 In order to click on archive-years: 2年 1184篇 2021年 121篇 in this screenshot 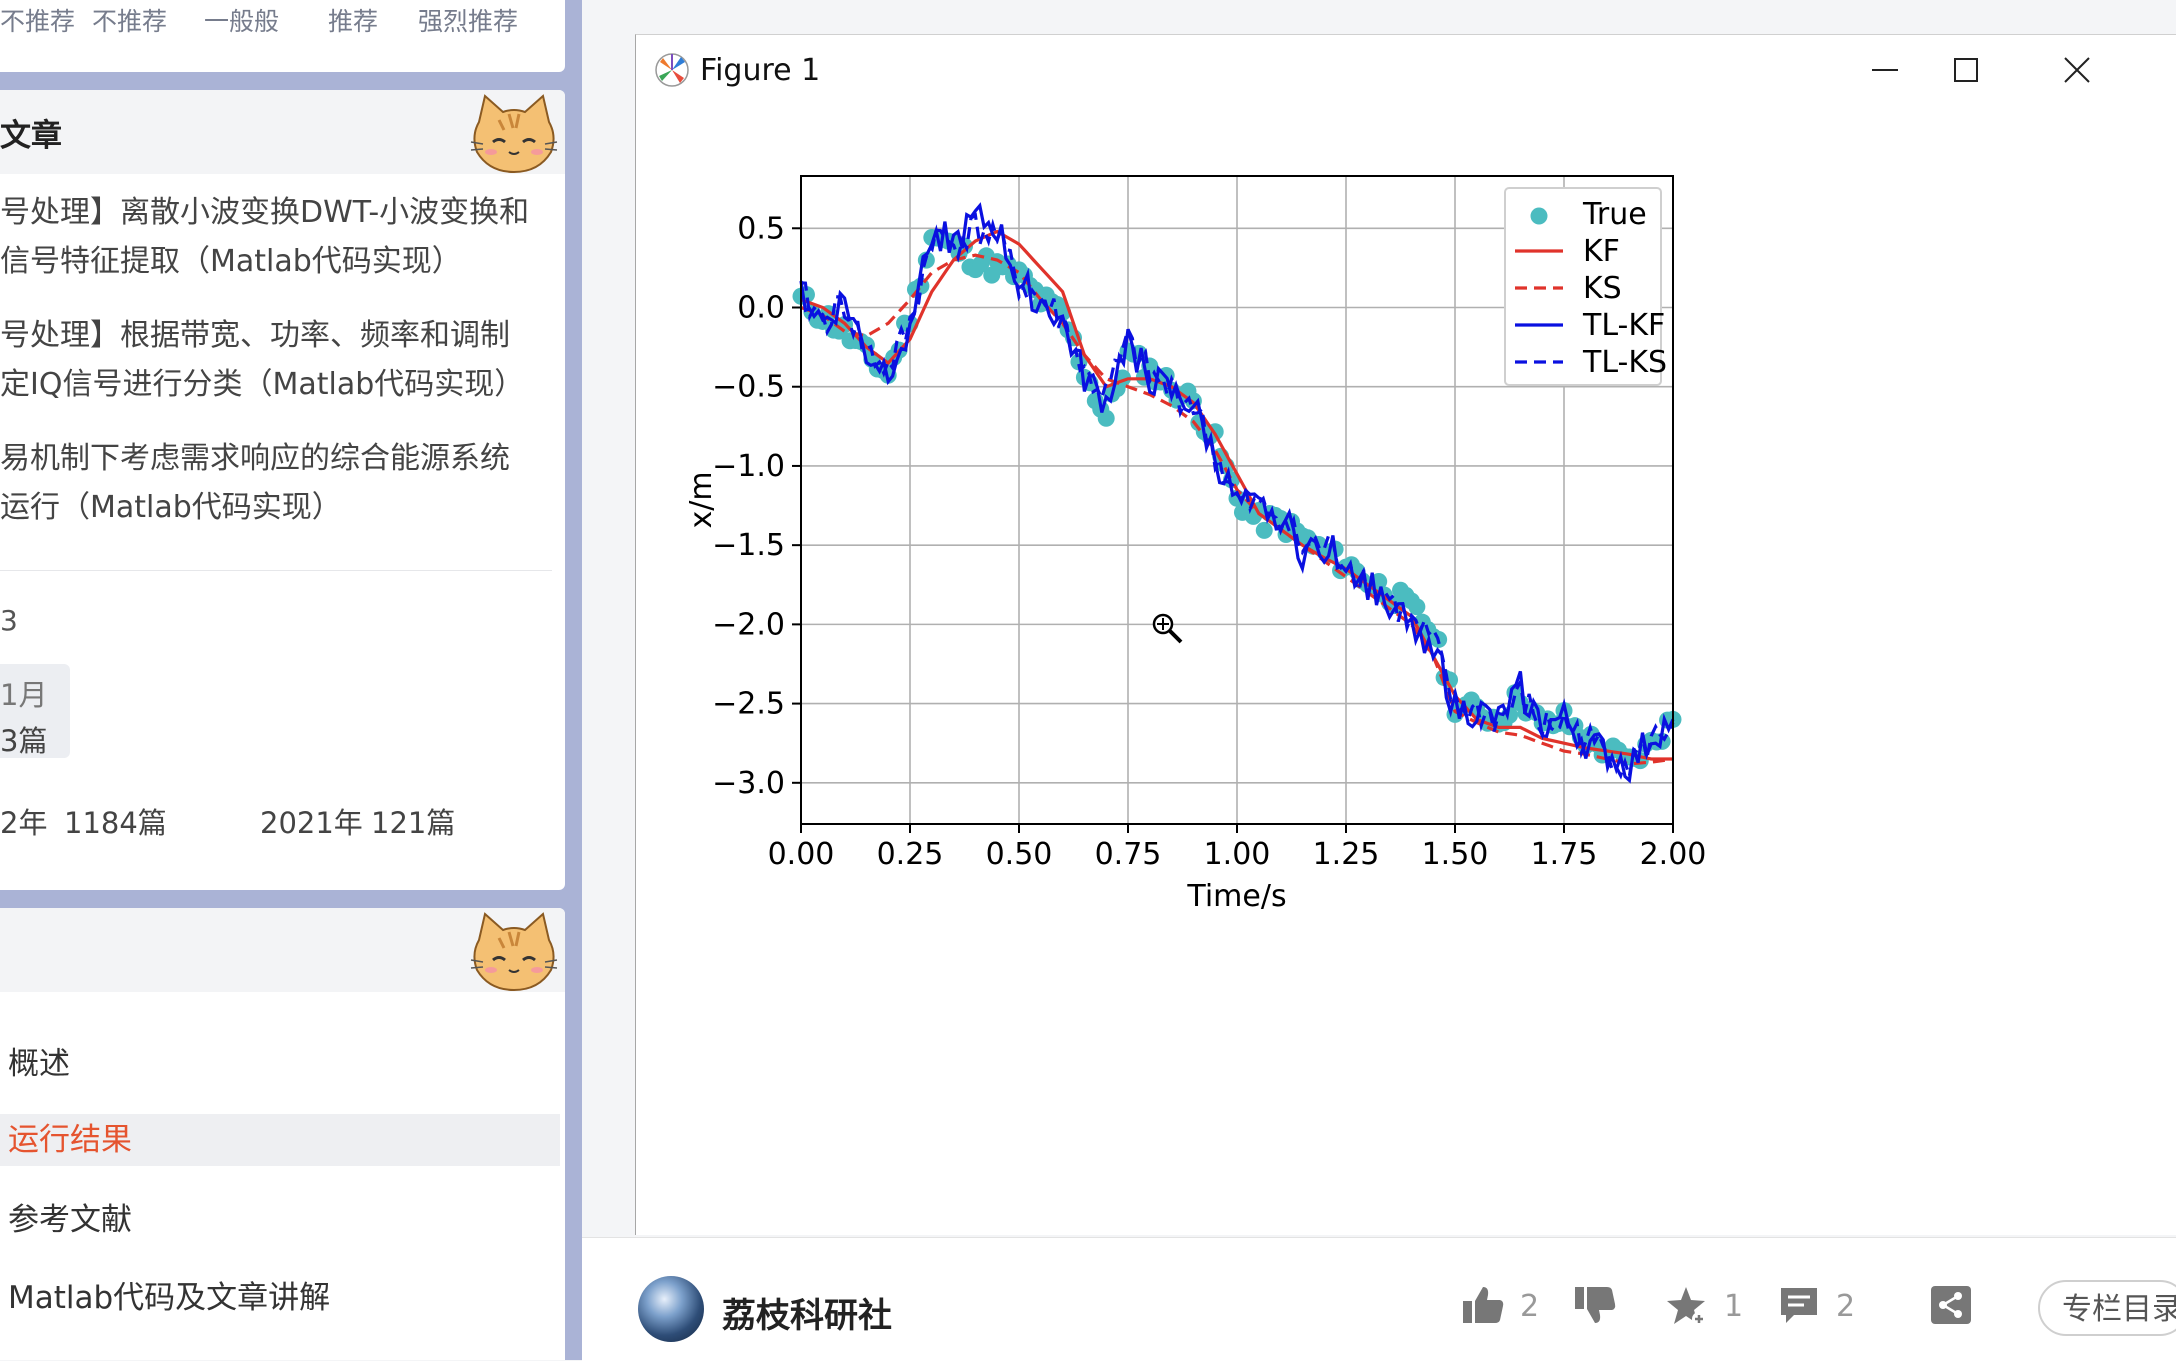, I will do `click(280, 820)`.